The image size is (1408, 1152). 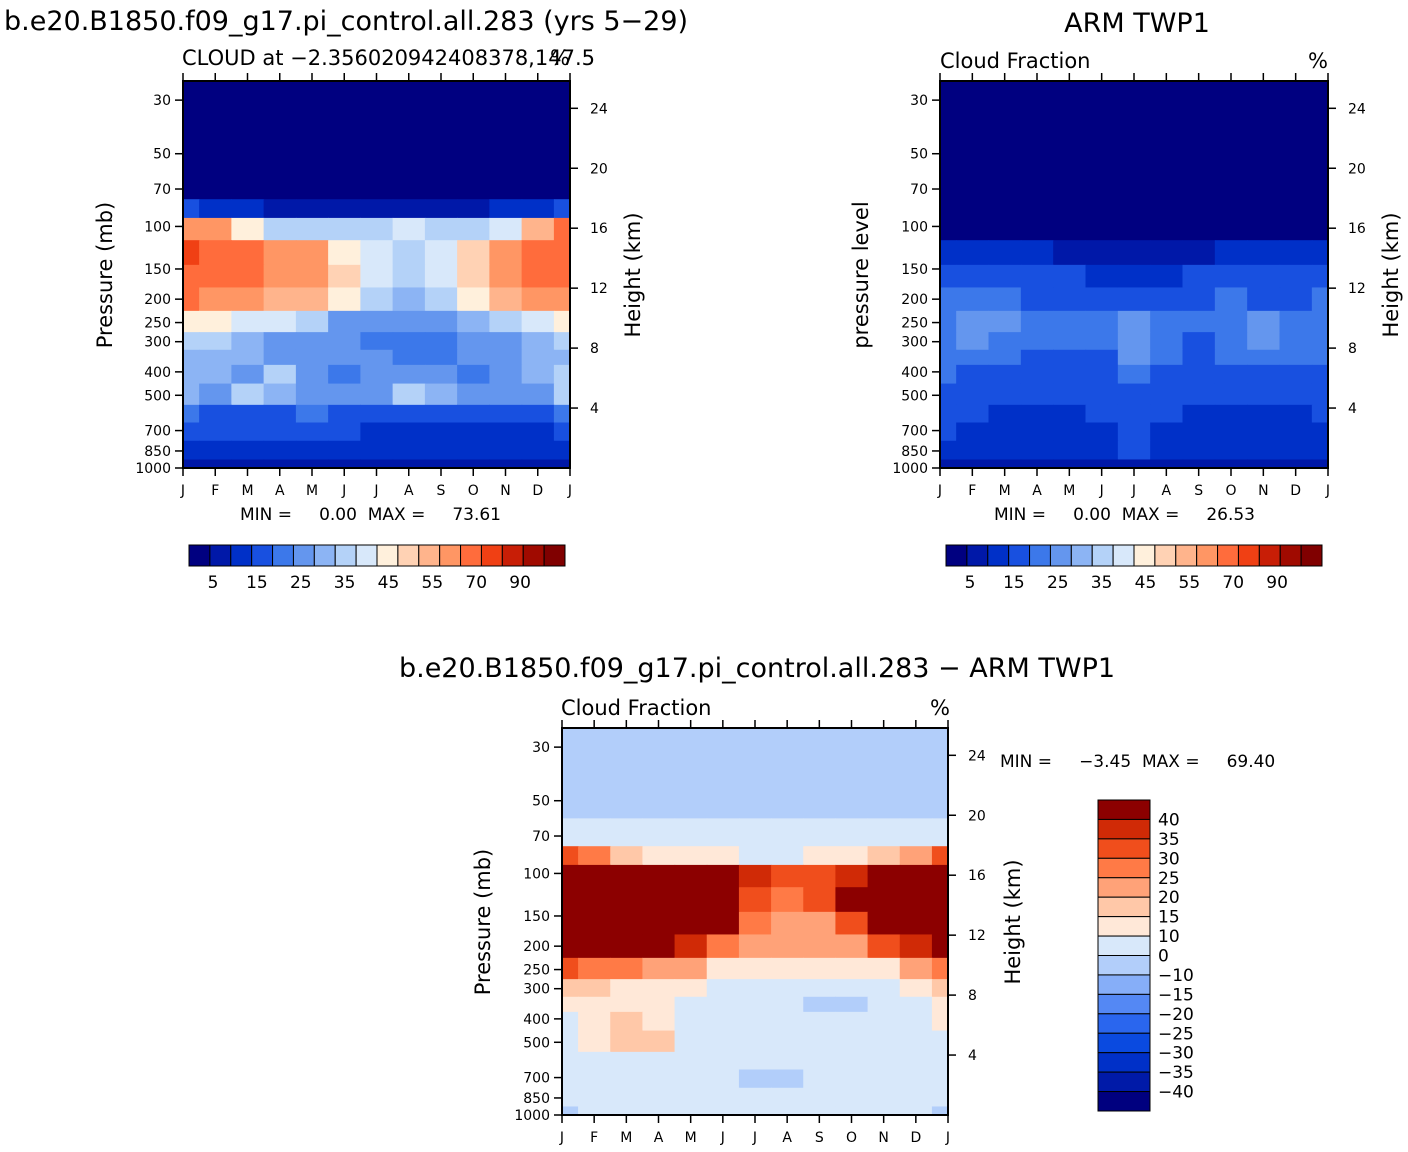 What do you see at coordinates (787, 1138) in the screenshot?
I see `diff-x-tick-label: A` at bounding box center [787, 1138].